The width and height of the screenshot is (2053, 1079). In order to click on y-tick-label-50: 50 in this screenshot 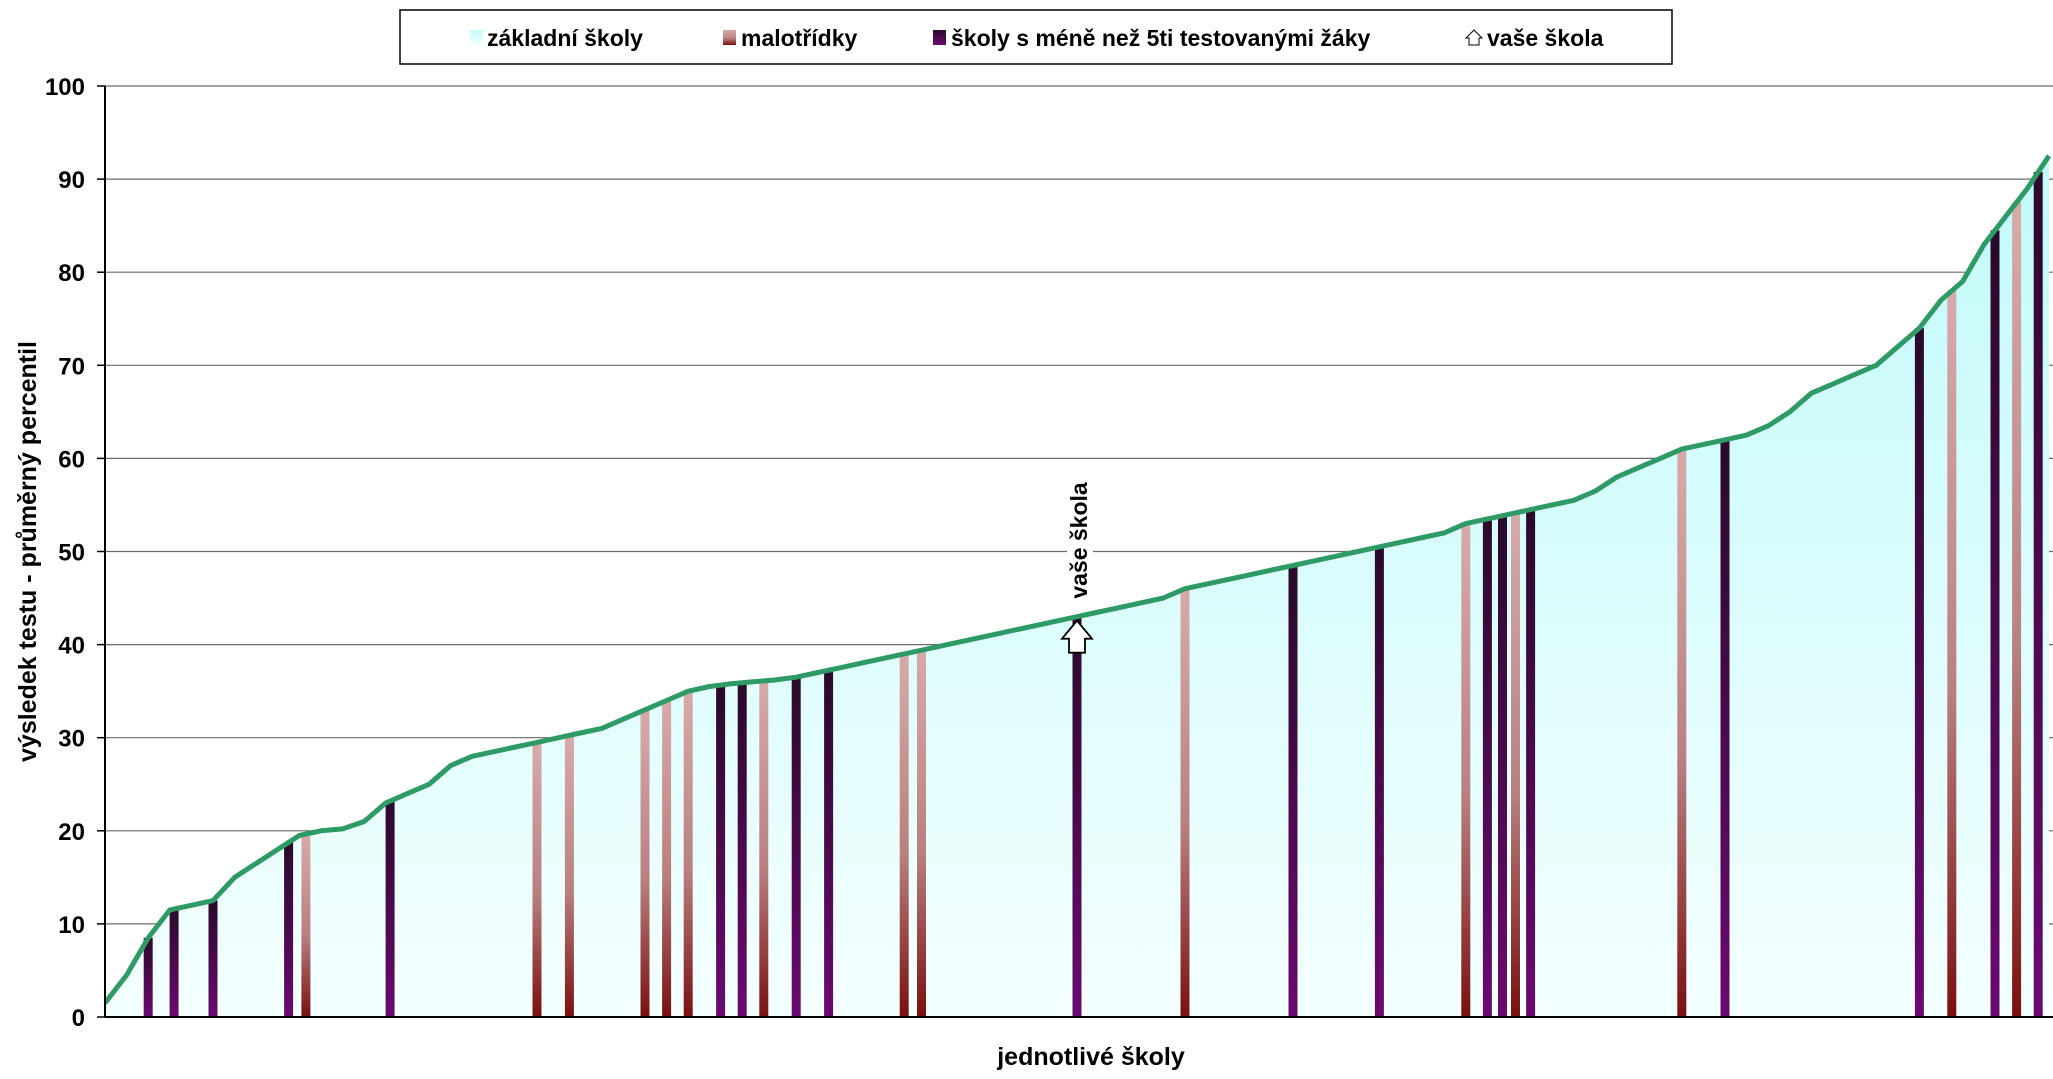, I will do `click(71, 553)`.